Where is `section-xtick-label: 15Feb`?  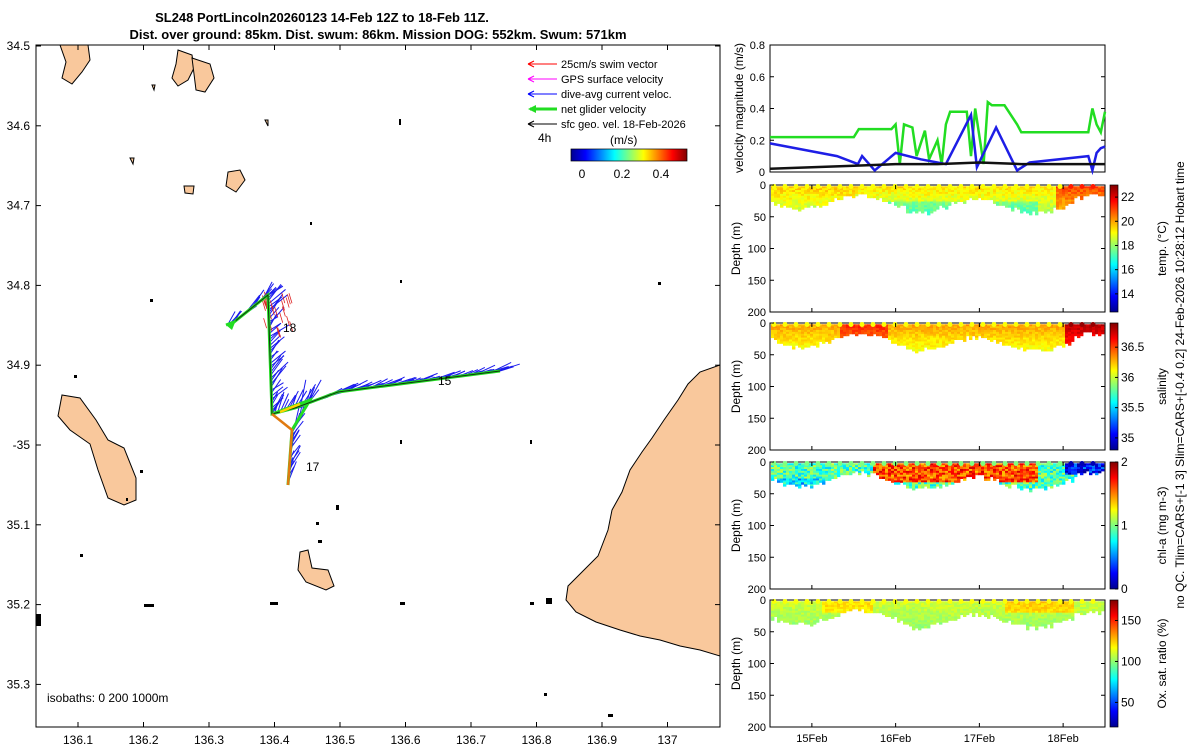
section-xtick-label: 15Feb is located at coordinates (811, 739).